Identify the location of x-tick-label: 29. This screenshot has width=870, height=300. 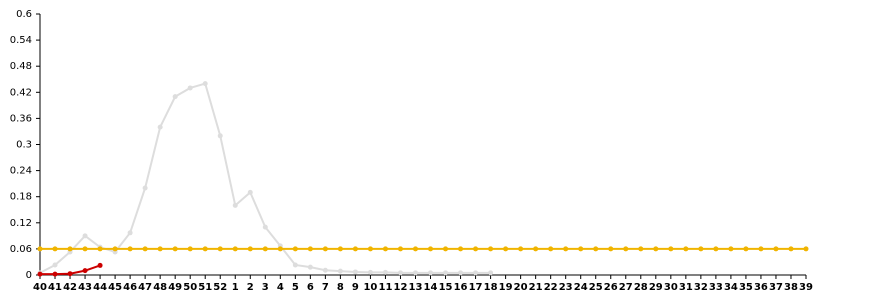
(656, 287).